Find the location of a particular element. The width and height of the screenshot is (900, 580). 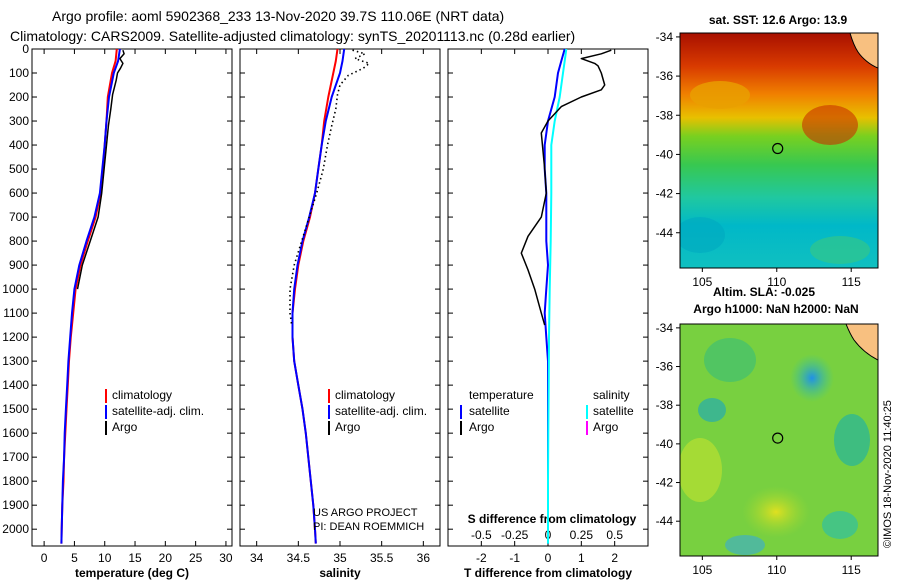

y-tick-label: 800 is located at coordinates (19, 241).